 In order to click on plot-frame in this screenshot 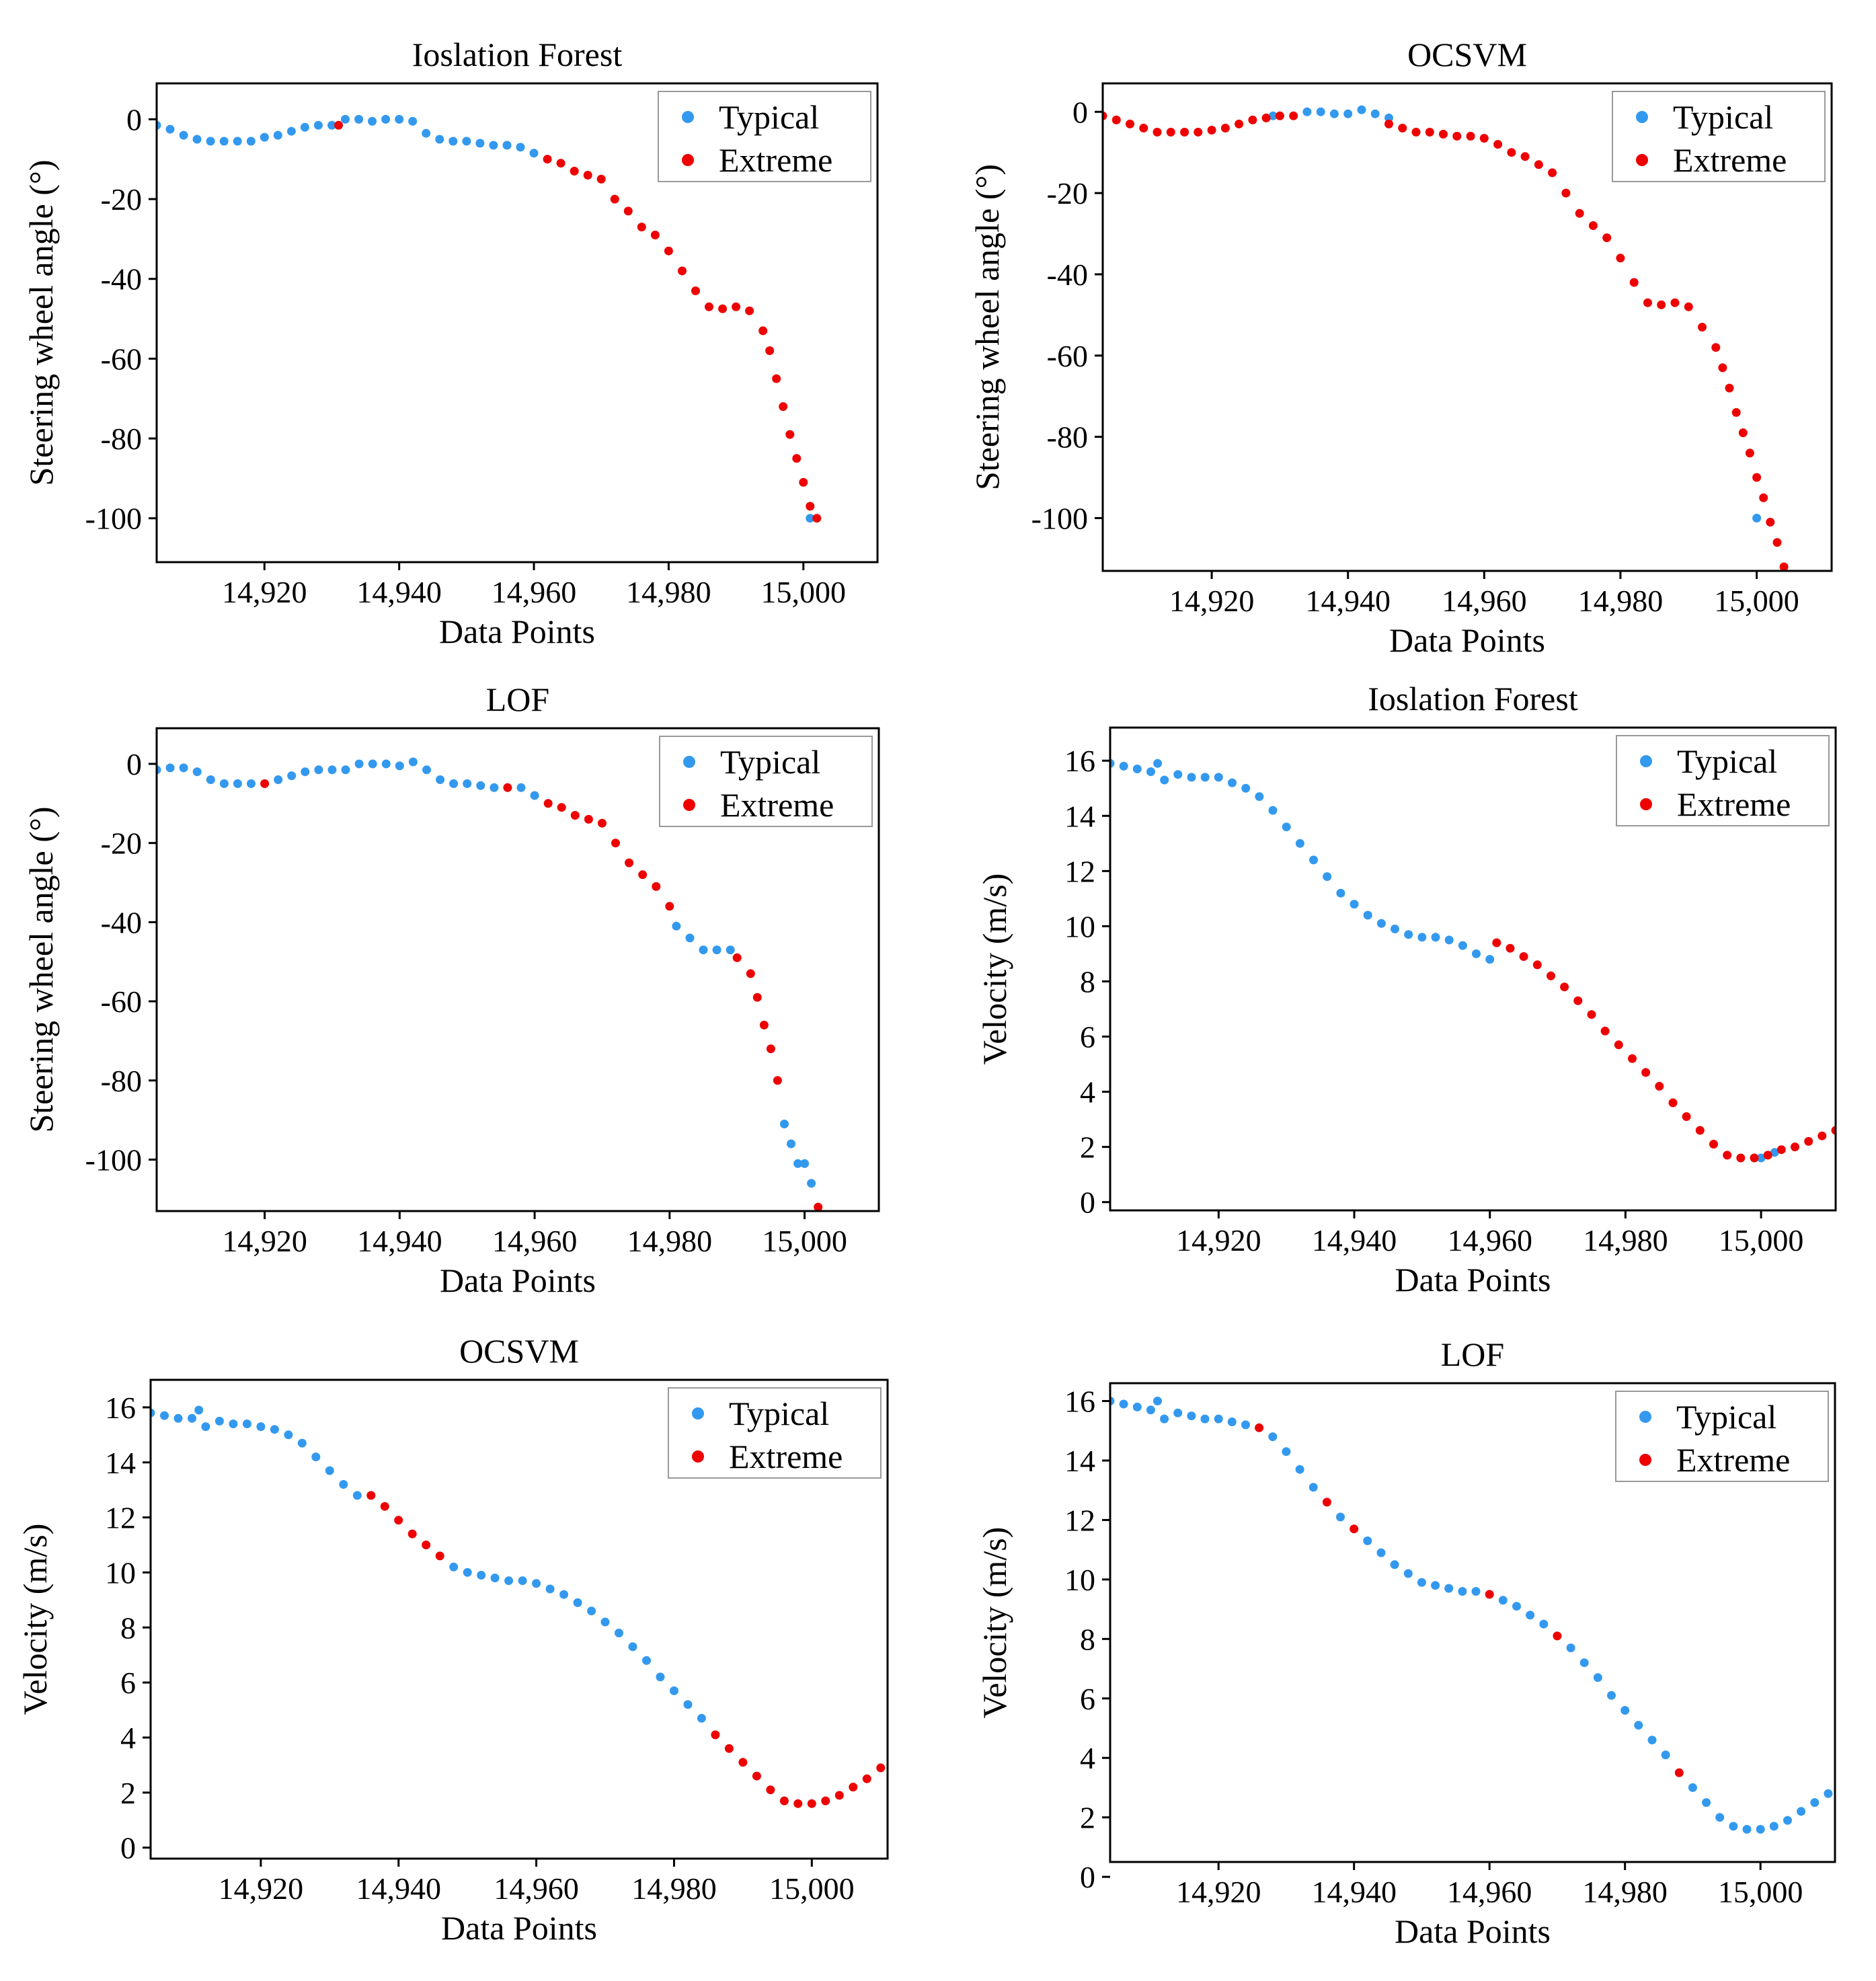, I will do `click(1472, 1622)`.